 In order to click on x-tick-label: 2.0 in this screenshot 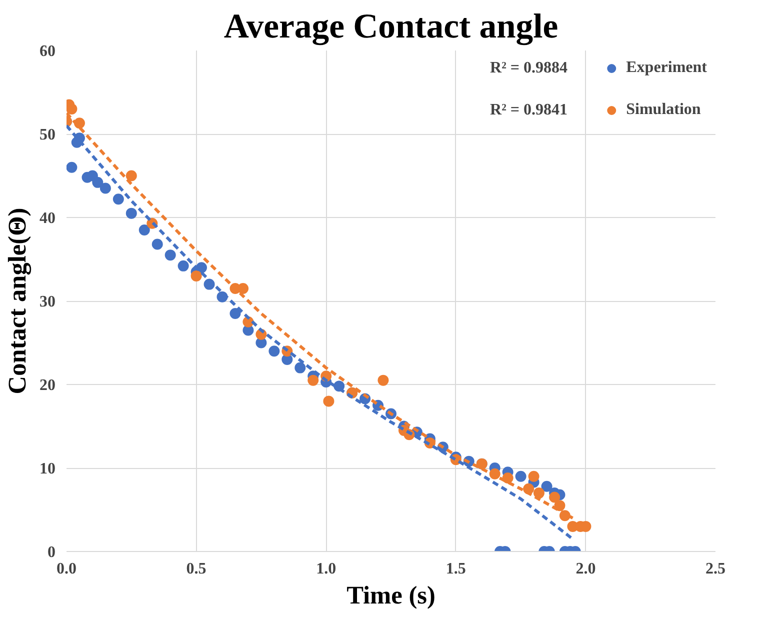, I will do `click(586, 569)`.